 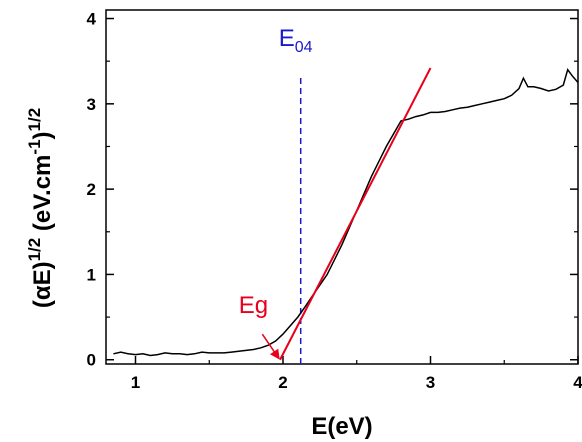 I want to click on e04-label: E04, so click(x=296, y=40).